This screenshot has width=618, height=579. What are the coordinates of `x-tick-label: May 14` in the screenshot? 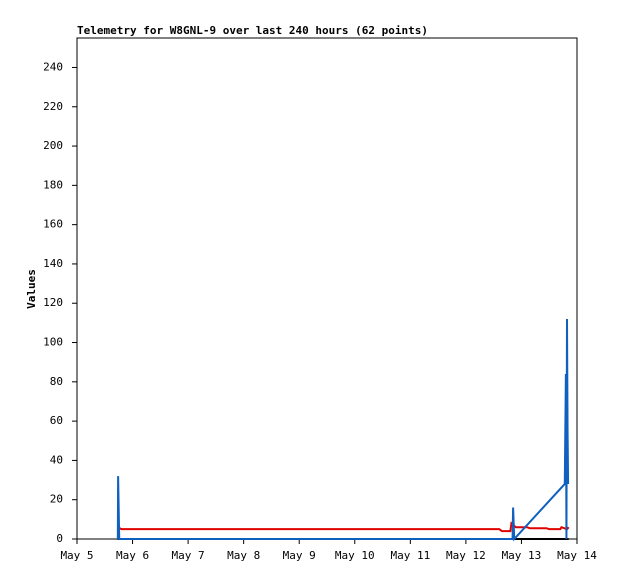 It's located at (577, 555).